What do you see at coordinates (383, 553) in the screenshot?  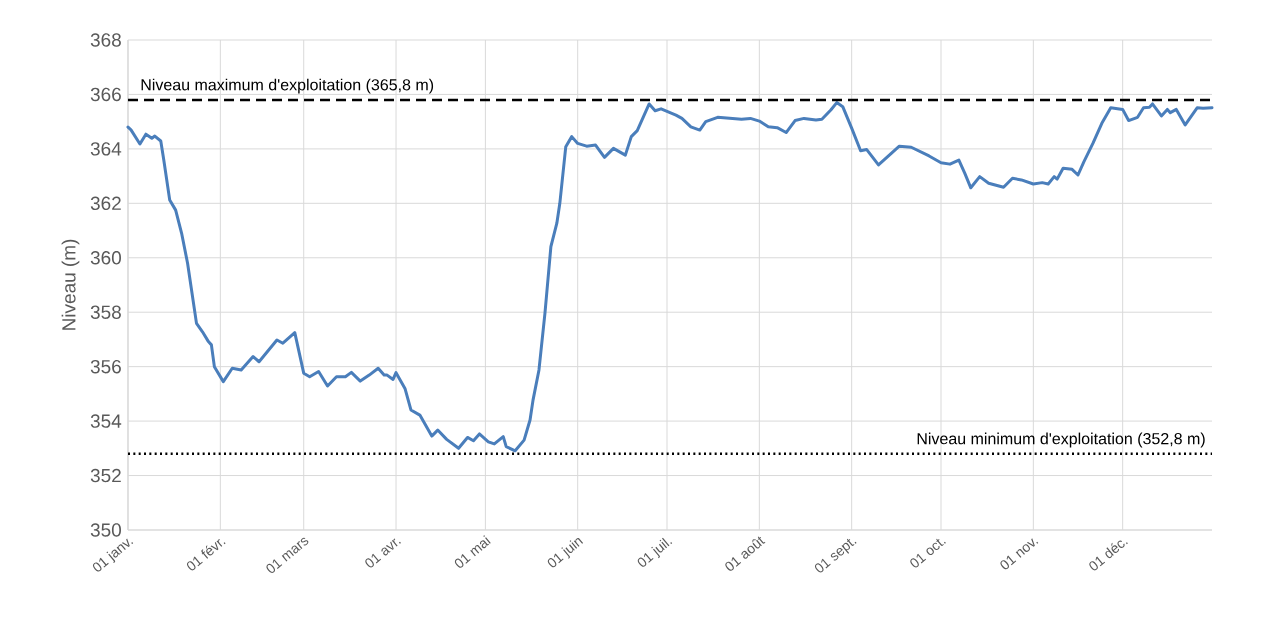 I see `x-tick-label: 01 avr.` at bounding box center [383, 553].